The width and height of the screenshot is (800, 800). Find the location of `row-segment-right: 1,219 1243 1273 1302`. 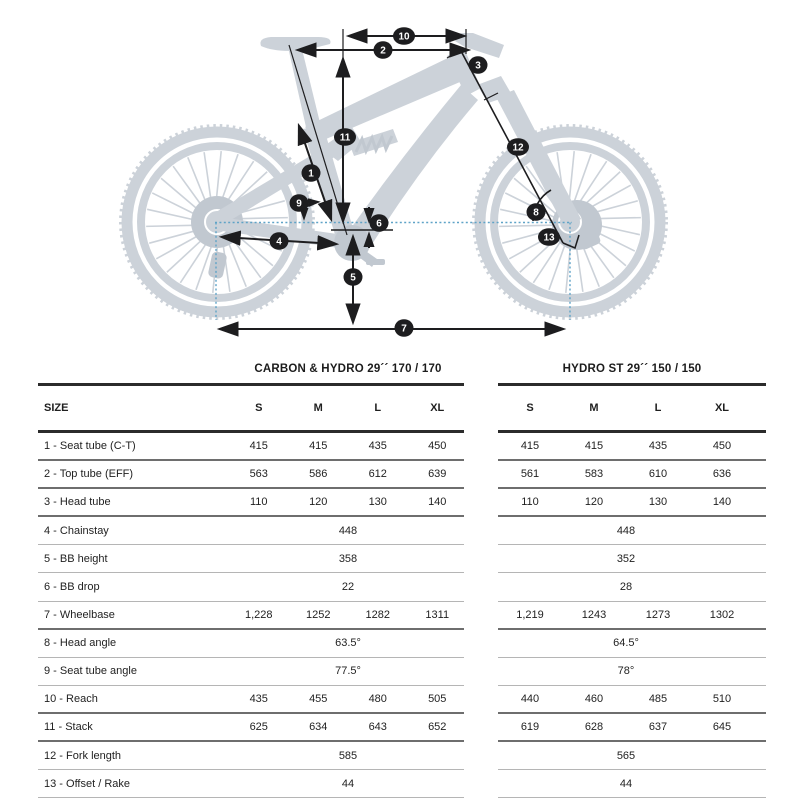

row-segment-right: 1,219 1243 1273 1302 is located at coordinates (632, 616).